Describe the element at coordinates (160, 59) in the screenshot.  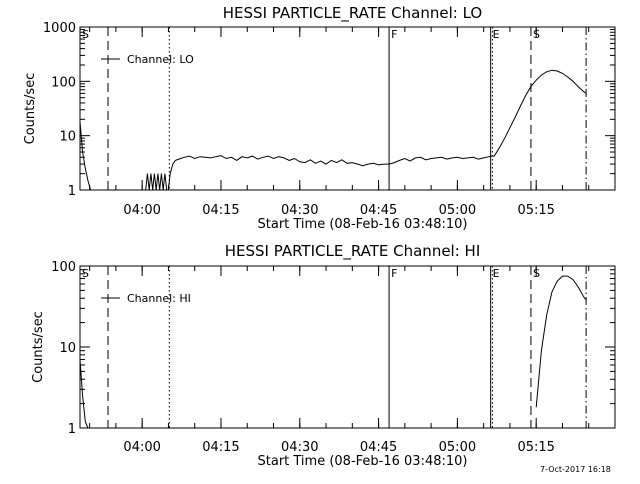
I see `legend-label: Channel: LO` at that location.